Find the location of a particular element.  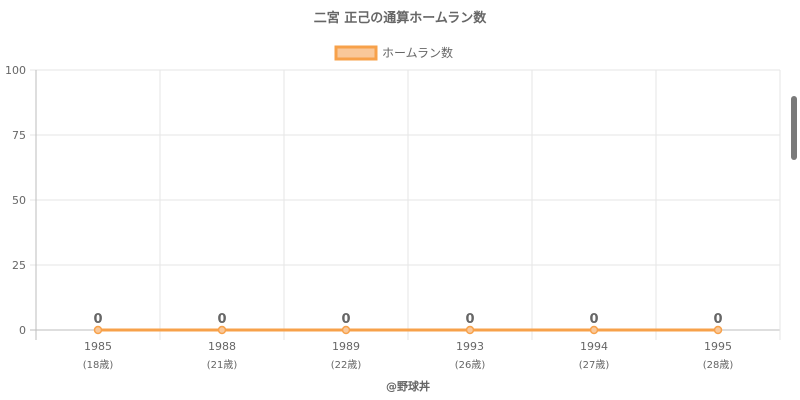

x-tick-sublabel: (18歳) is located at coordinates (98, 365).